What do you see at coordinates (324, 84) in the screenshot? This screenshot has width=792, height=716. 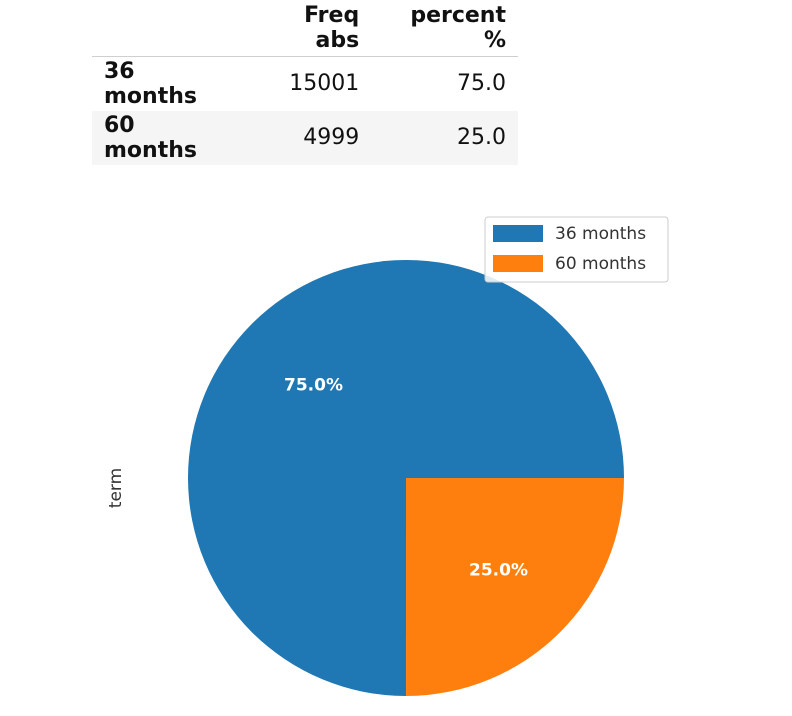 I see `freq-abs-cell: 15001` at bounding box center [324, 84].